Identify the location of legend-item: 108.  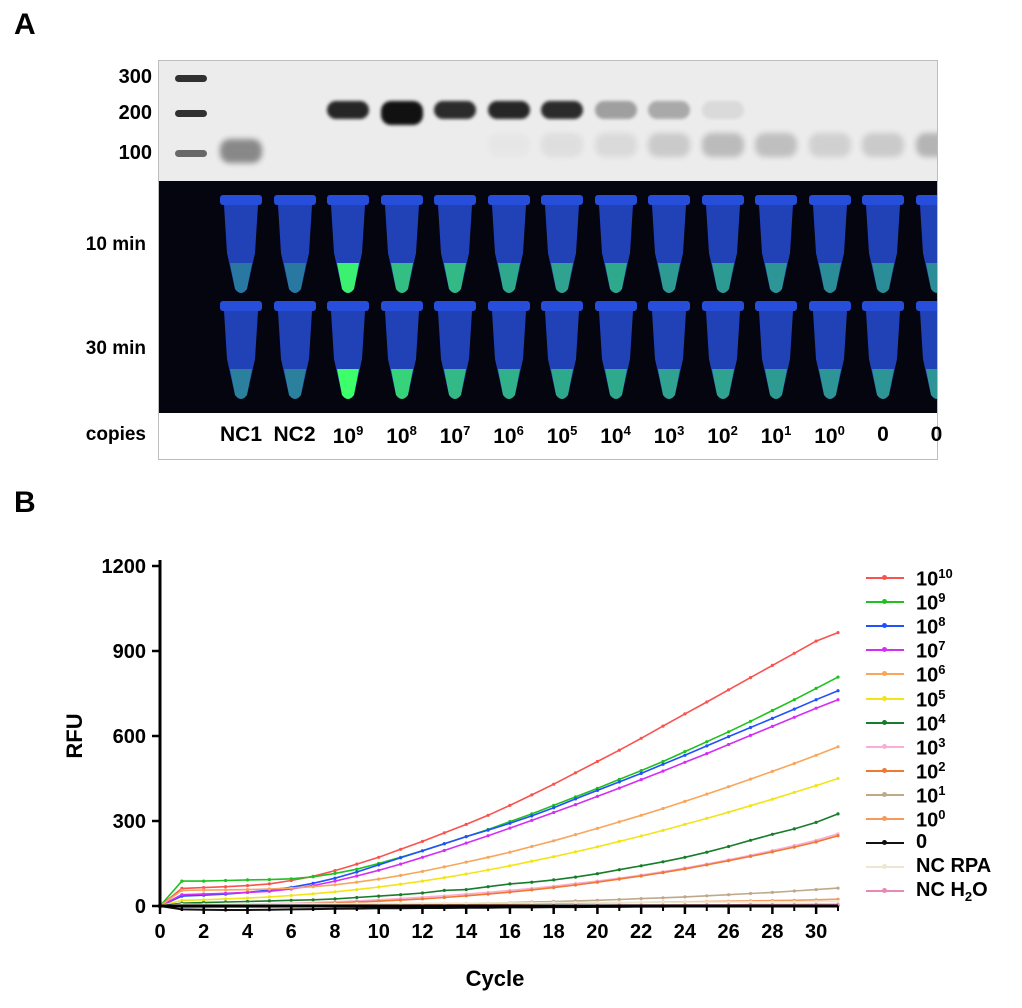
(941, 626).